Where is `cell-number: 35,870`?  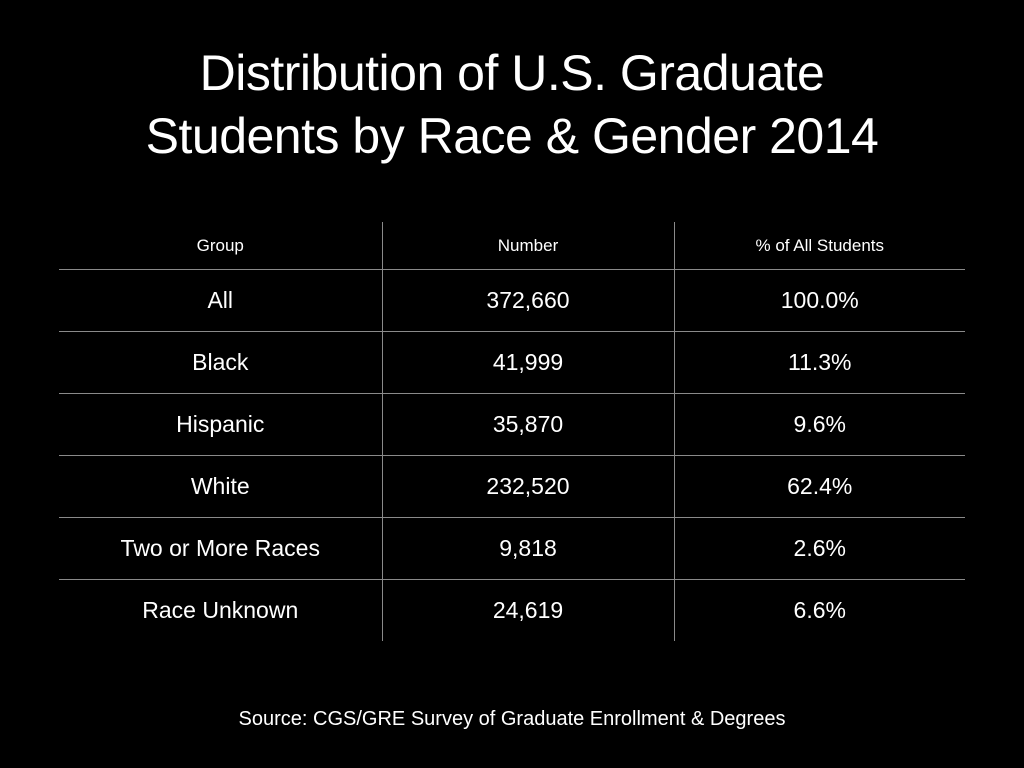
cell-number: 35,870 is located at coordinates (527, 424).